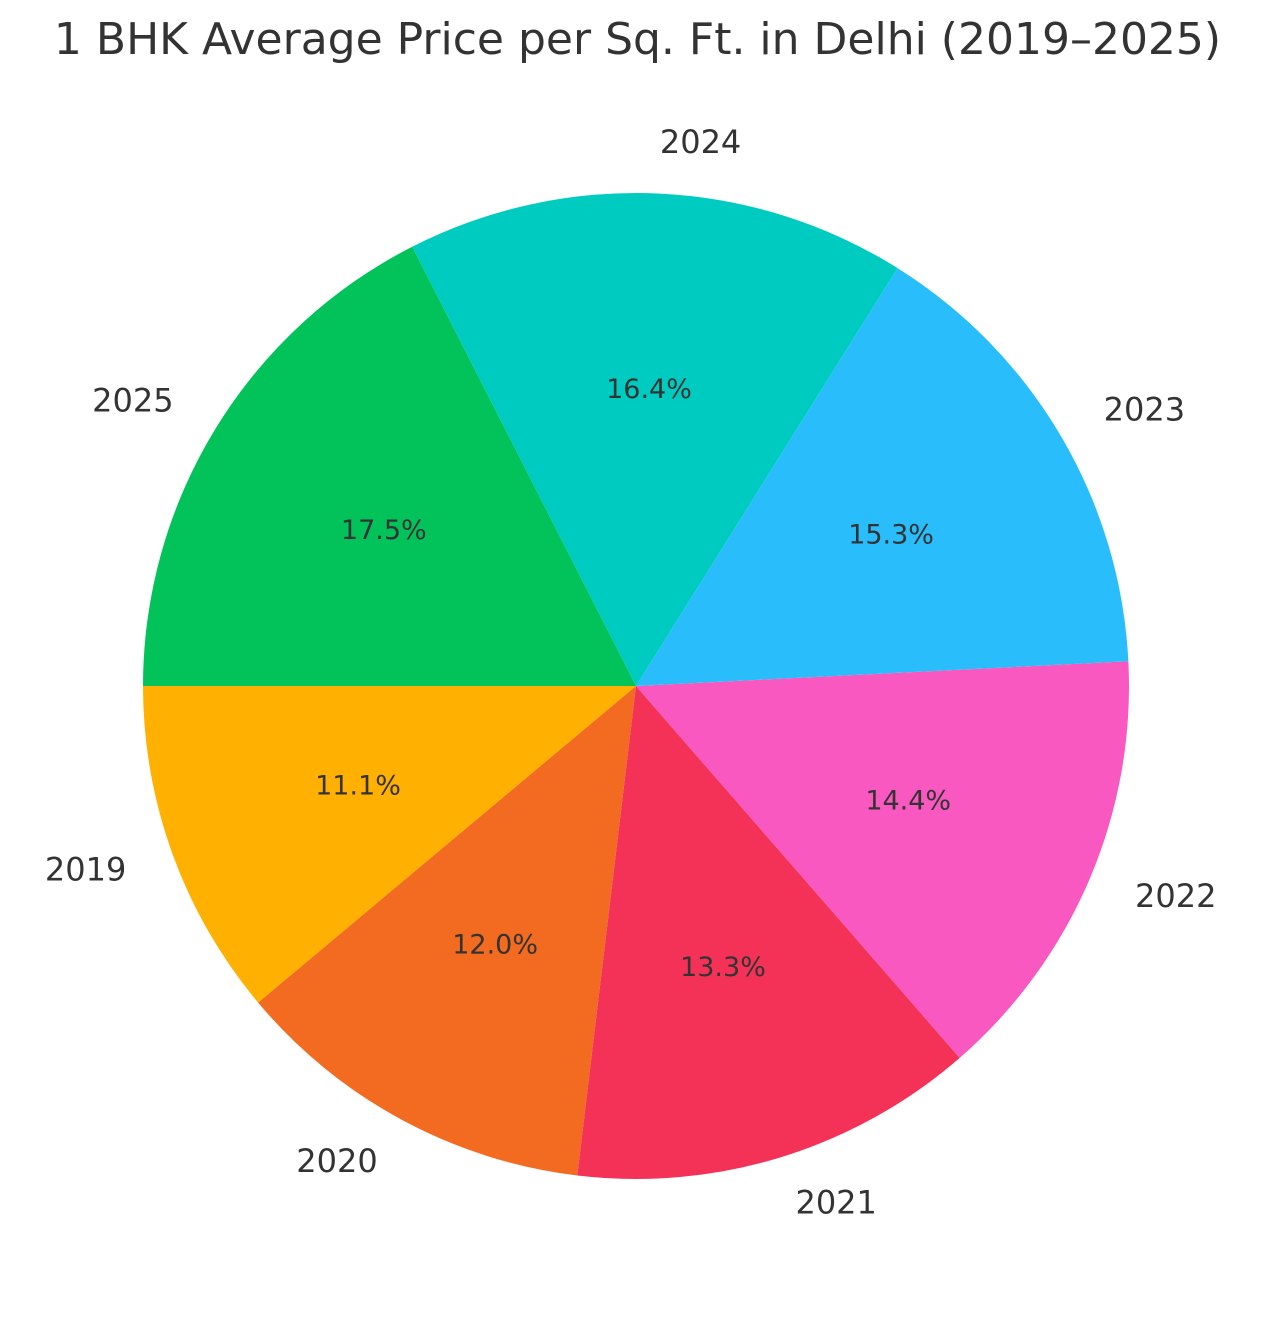 This screenshot has width=1275, height=1322. What do you see at coordinates (336, 1161) in the screenshot?
I see `slice-label-2020: 2020` at bounding box center [336, 1161].